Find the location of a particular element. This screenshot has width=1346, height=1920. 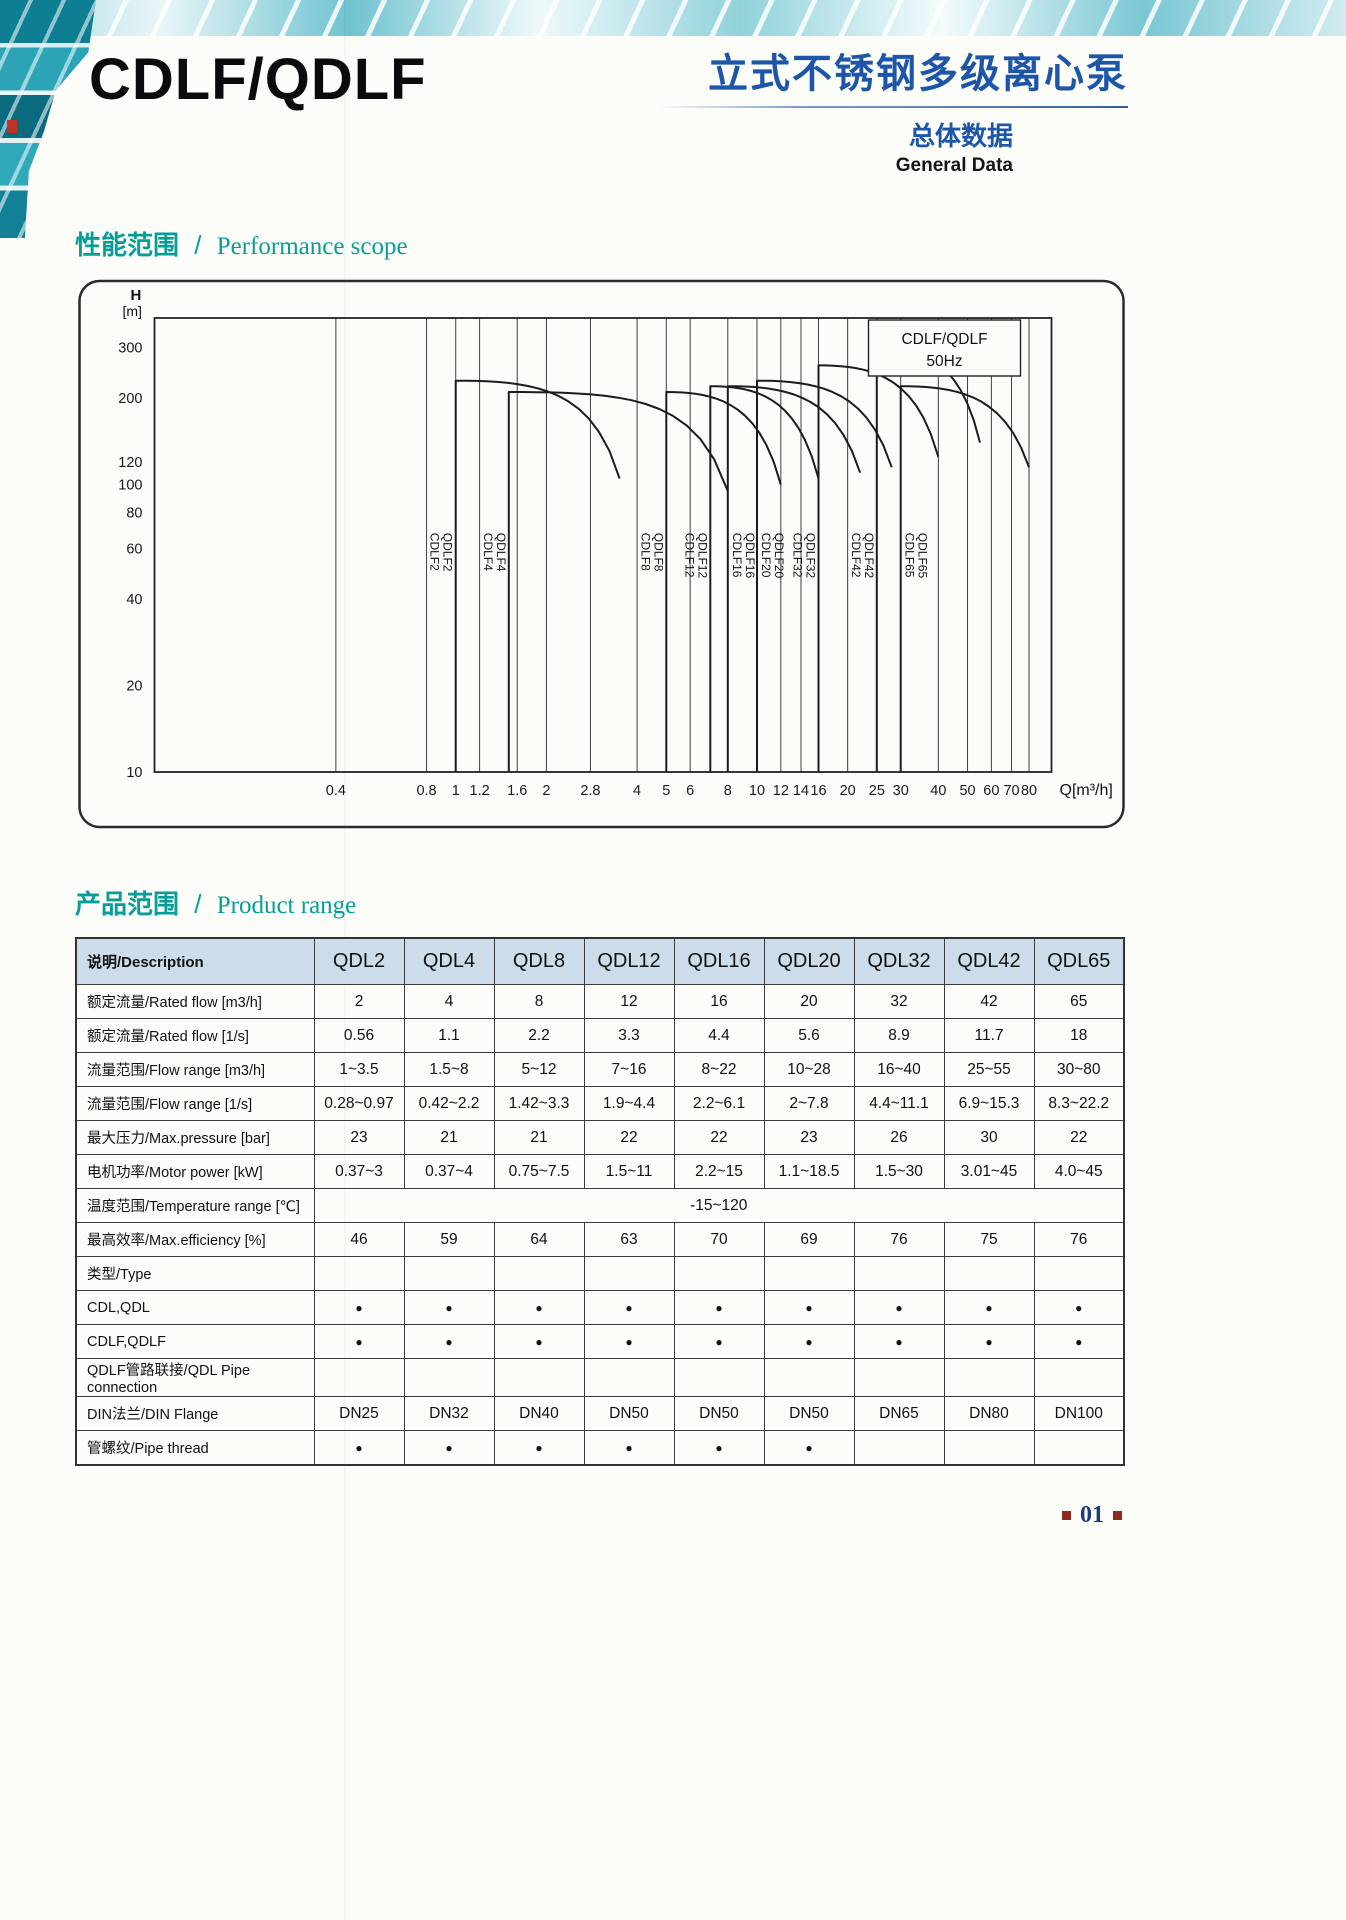

x-tick-label: 6 is located at coordinates (690, 791).